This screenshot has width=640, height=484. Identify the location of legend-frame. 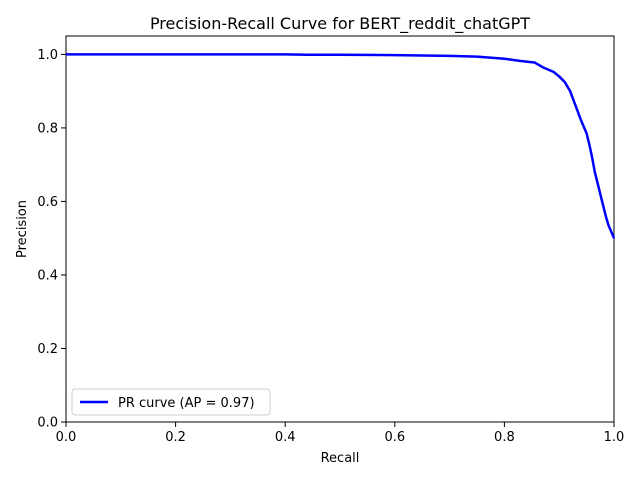
(171, 402).